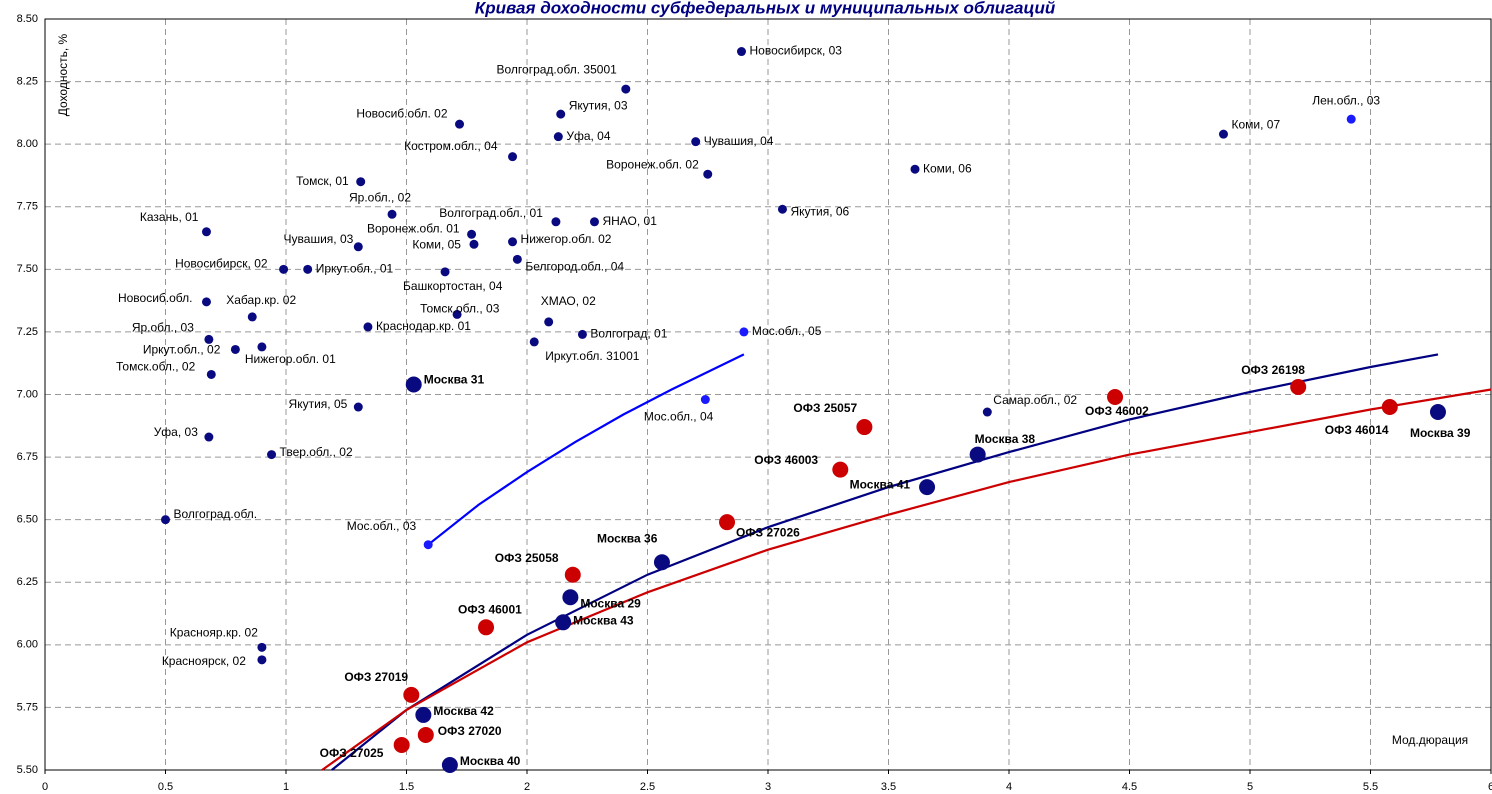 This screenshot has height=794, width=1492. I want to click on y-tick-label: 8.00, so click(27, 144).